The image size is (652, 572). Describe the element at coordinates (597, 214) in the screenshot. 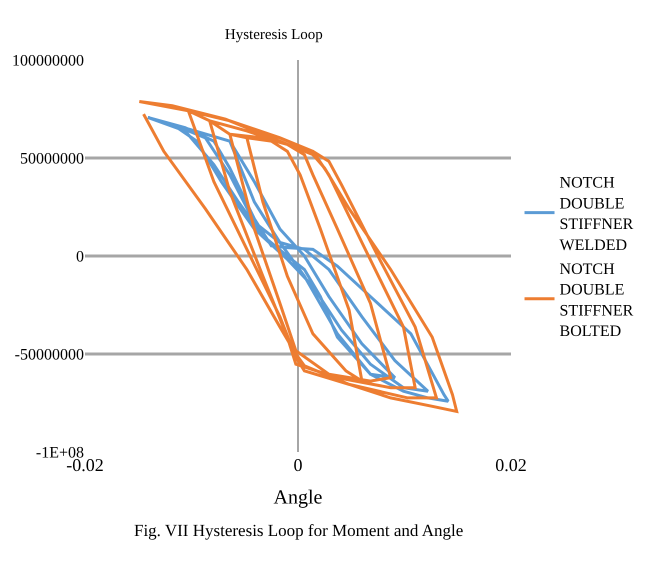

I see `legend-label: NOTCH DOUBLE STIFFNER WELDED` at that location.